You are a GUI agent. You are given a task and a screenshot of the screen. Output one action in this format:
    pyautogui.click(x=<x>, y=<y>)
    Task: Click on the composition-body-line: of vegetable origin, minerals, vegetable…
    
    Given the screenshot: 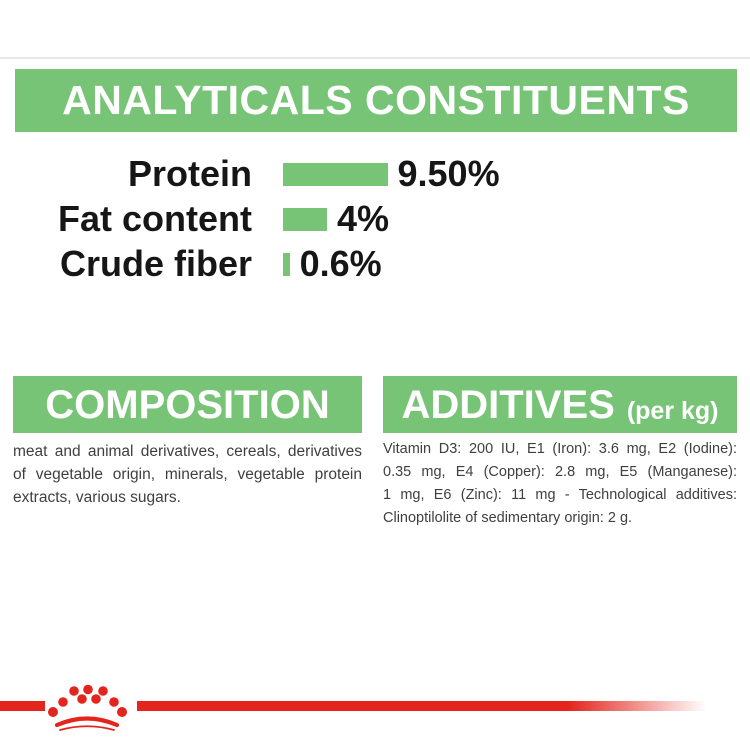 What is the action you would take?
    pyautogui.click(x=187, y=474)
    